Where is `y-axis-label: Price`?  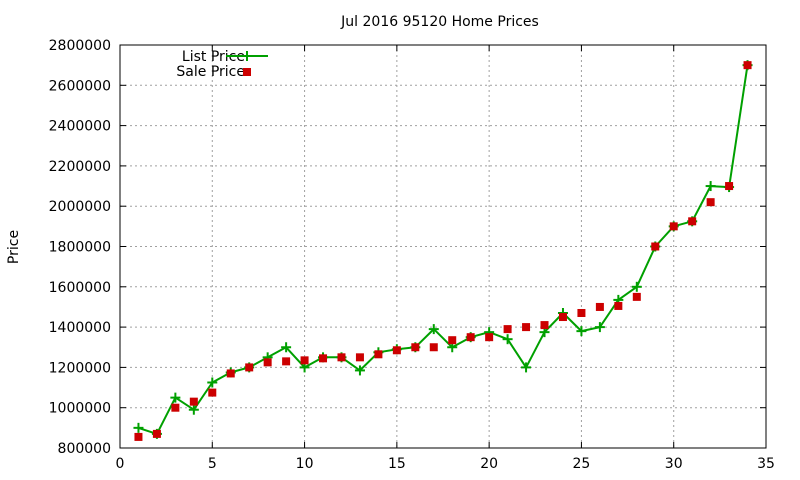 y-axis-label: Price is located at coordinates (14, 247).